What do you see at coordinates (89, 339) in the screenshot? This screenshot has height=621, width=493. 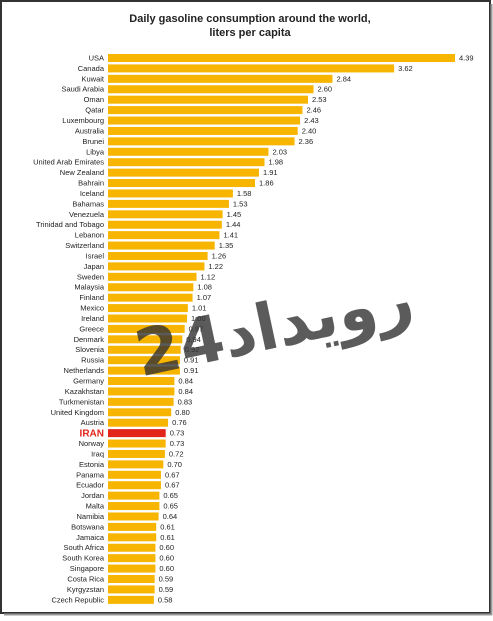 I see `category-label: Denmark` at bounding box center [89, 339].